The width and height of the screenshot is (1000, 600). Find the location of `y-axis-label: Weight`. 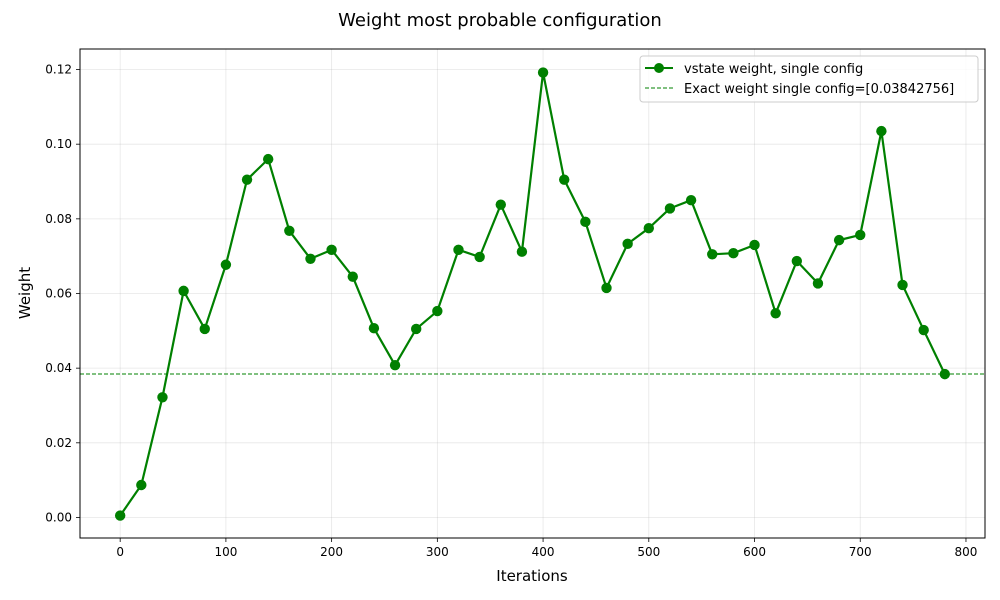

y-axis-label: Weight is located at coordinates (25, 293).